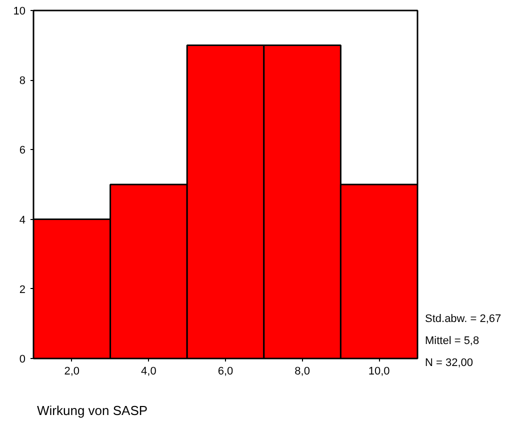  What do you see at coordinates (22, 360) in the screenshot?
I see `y-tick-label: 0` at bounding box center [22, 360].